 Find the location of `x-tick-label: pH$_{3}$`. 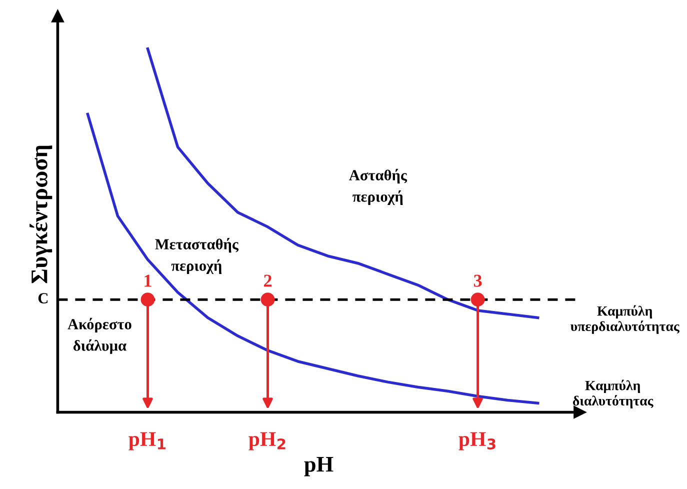

x-tick-label: pH$_{3}$ is located at coordinates (477, 441).